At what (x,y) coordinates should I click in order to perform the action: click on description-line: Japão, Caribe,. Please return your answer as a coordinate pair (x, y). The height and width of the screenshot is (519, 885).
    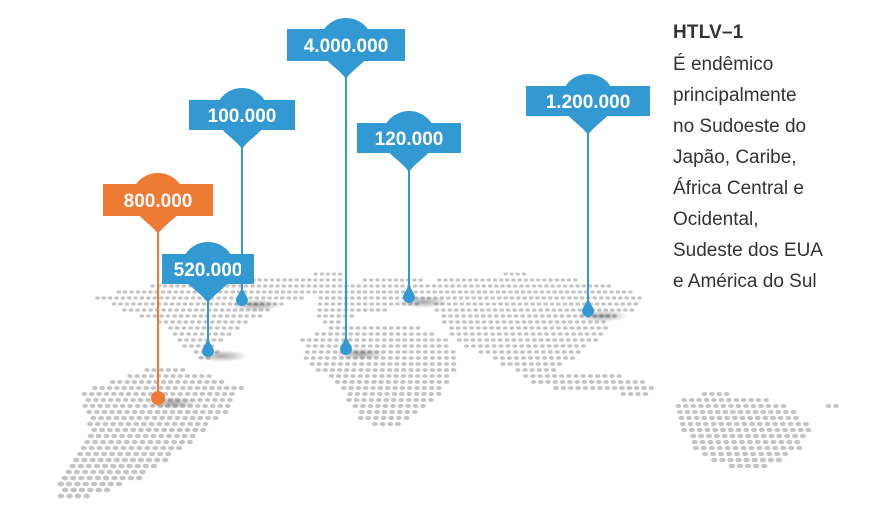
    Looking at the image, I should click on (735, 157).